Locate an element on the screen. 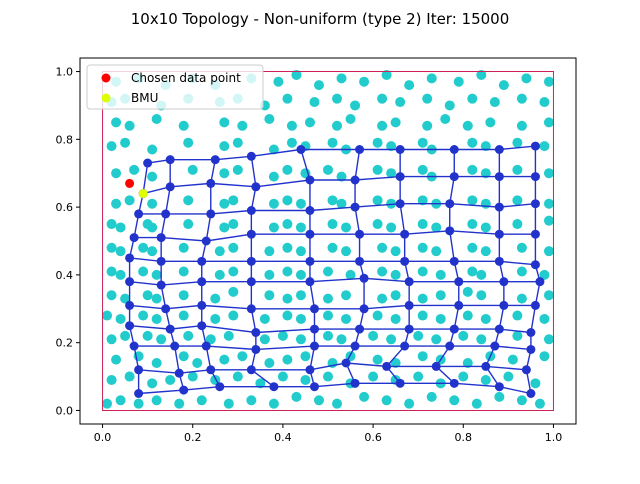 Image resolution: width=640 pixels, height=484 pixels. y-tick-label: 0.6 is located at coordinates (65, 207).